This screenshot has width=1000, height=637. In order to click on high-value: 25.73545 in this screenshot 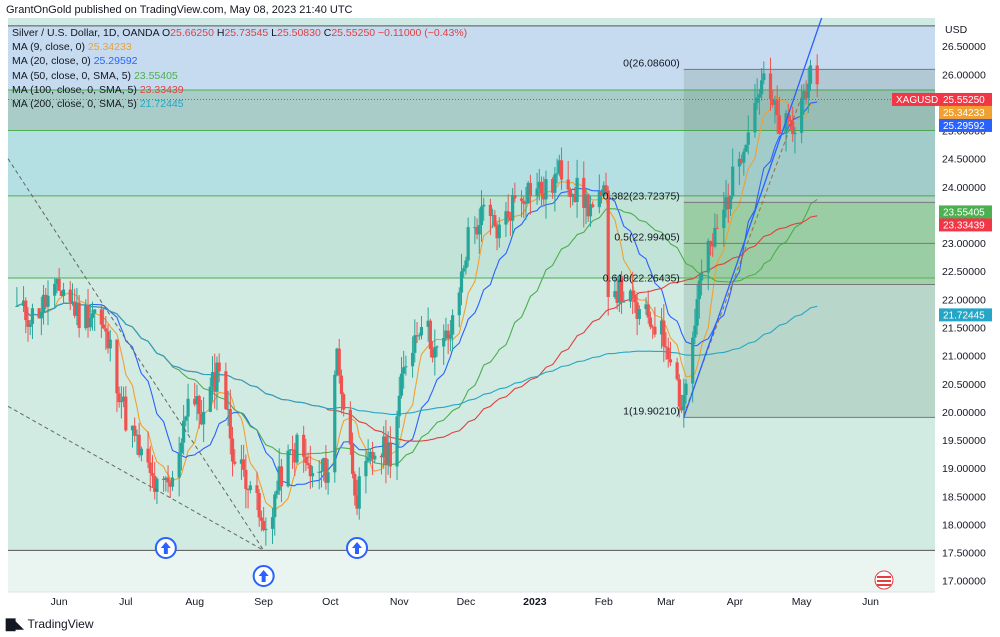, I will do `click(246, 33)`.